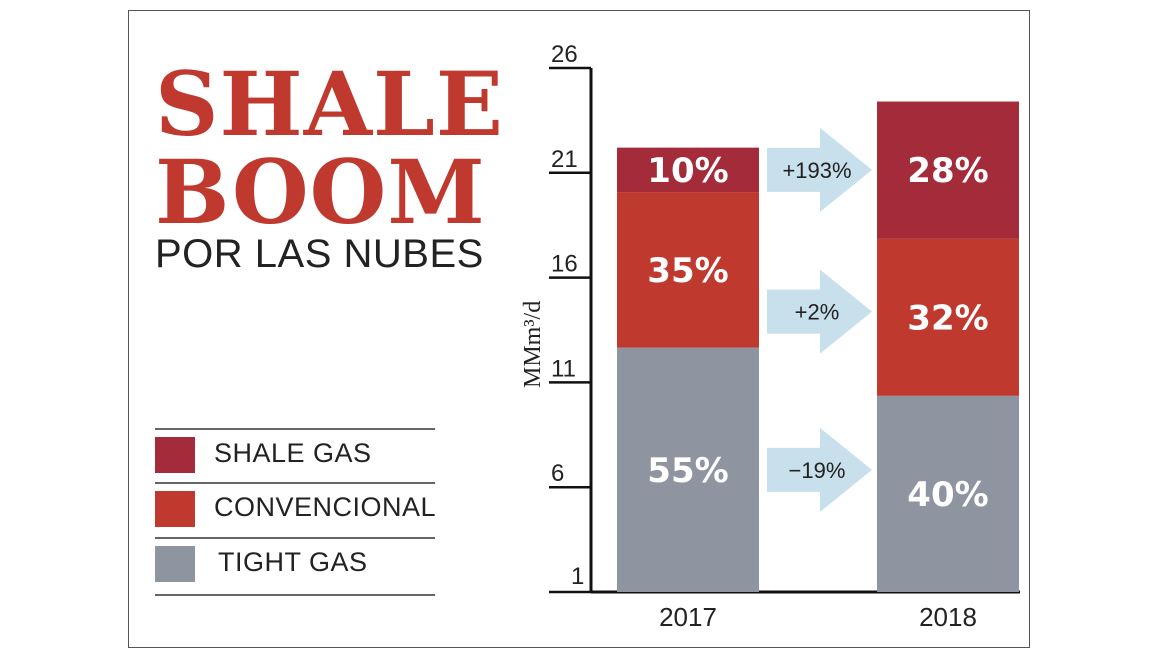 Image resolution: width=1170 pixels, height=658 pixels. Describe the element at coordinates (329, 104) in the screenshot. I see `chart-title-line-1: SHALE` at that location.